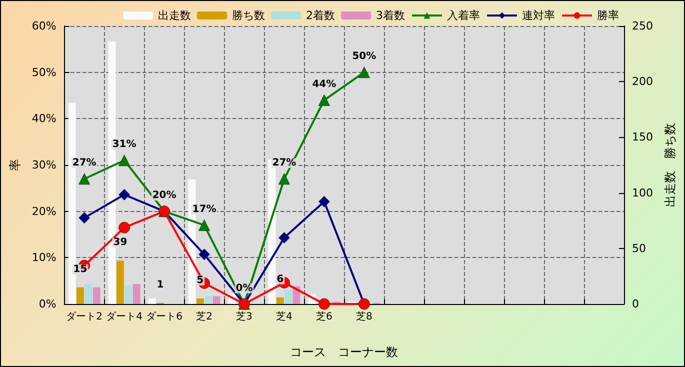 The image size is (685, 367). What do you see at coordinates (642, 137) in the screenshot?
I see `y2-tick-label: 150` at bounding box center [642, 137].